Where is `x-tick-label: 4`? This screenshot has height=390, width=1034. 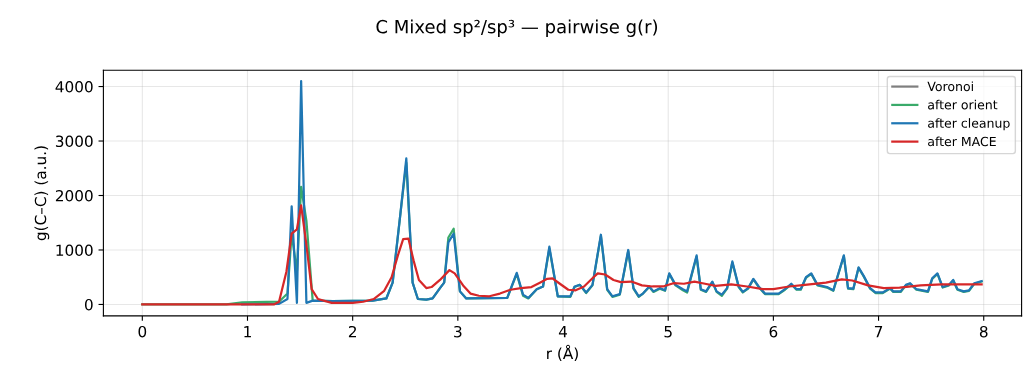 x-tick-label: 4 is located at coordinates (563, 332).